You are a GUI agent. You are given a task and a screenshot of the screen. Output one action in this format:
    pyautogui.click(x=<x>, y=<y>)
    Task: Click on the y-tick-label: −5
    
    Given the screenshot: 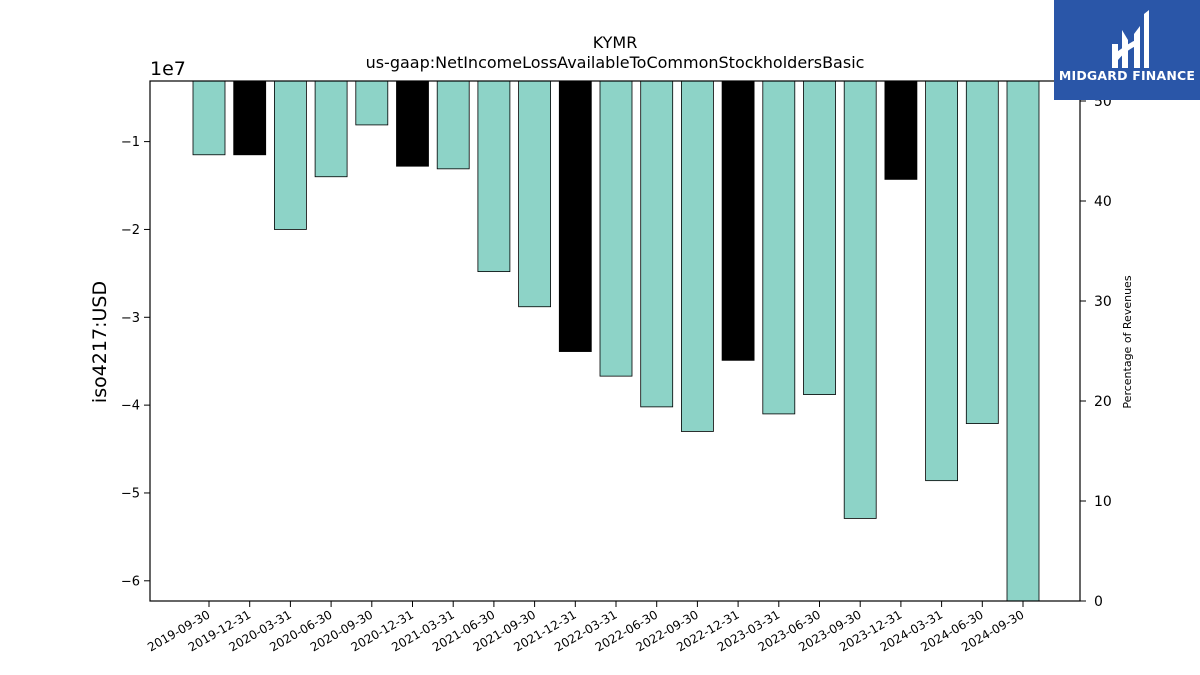 What is the action you would take?
    pyautogui.click(x=130, y=493)
    